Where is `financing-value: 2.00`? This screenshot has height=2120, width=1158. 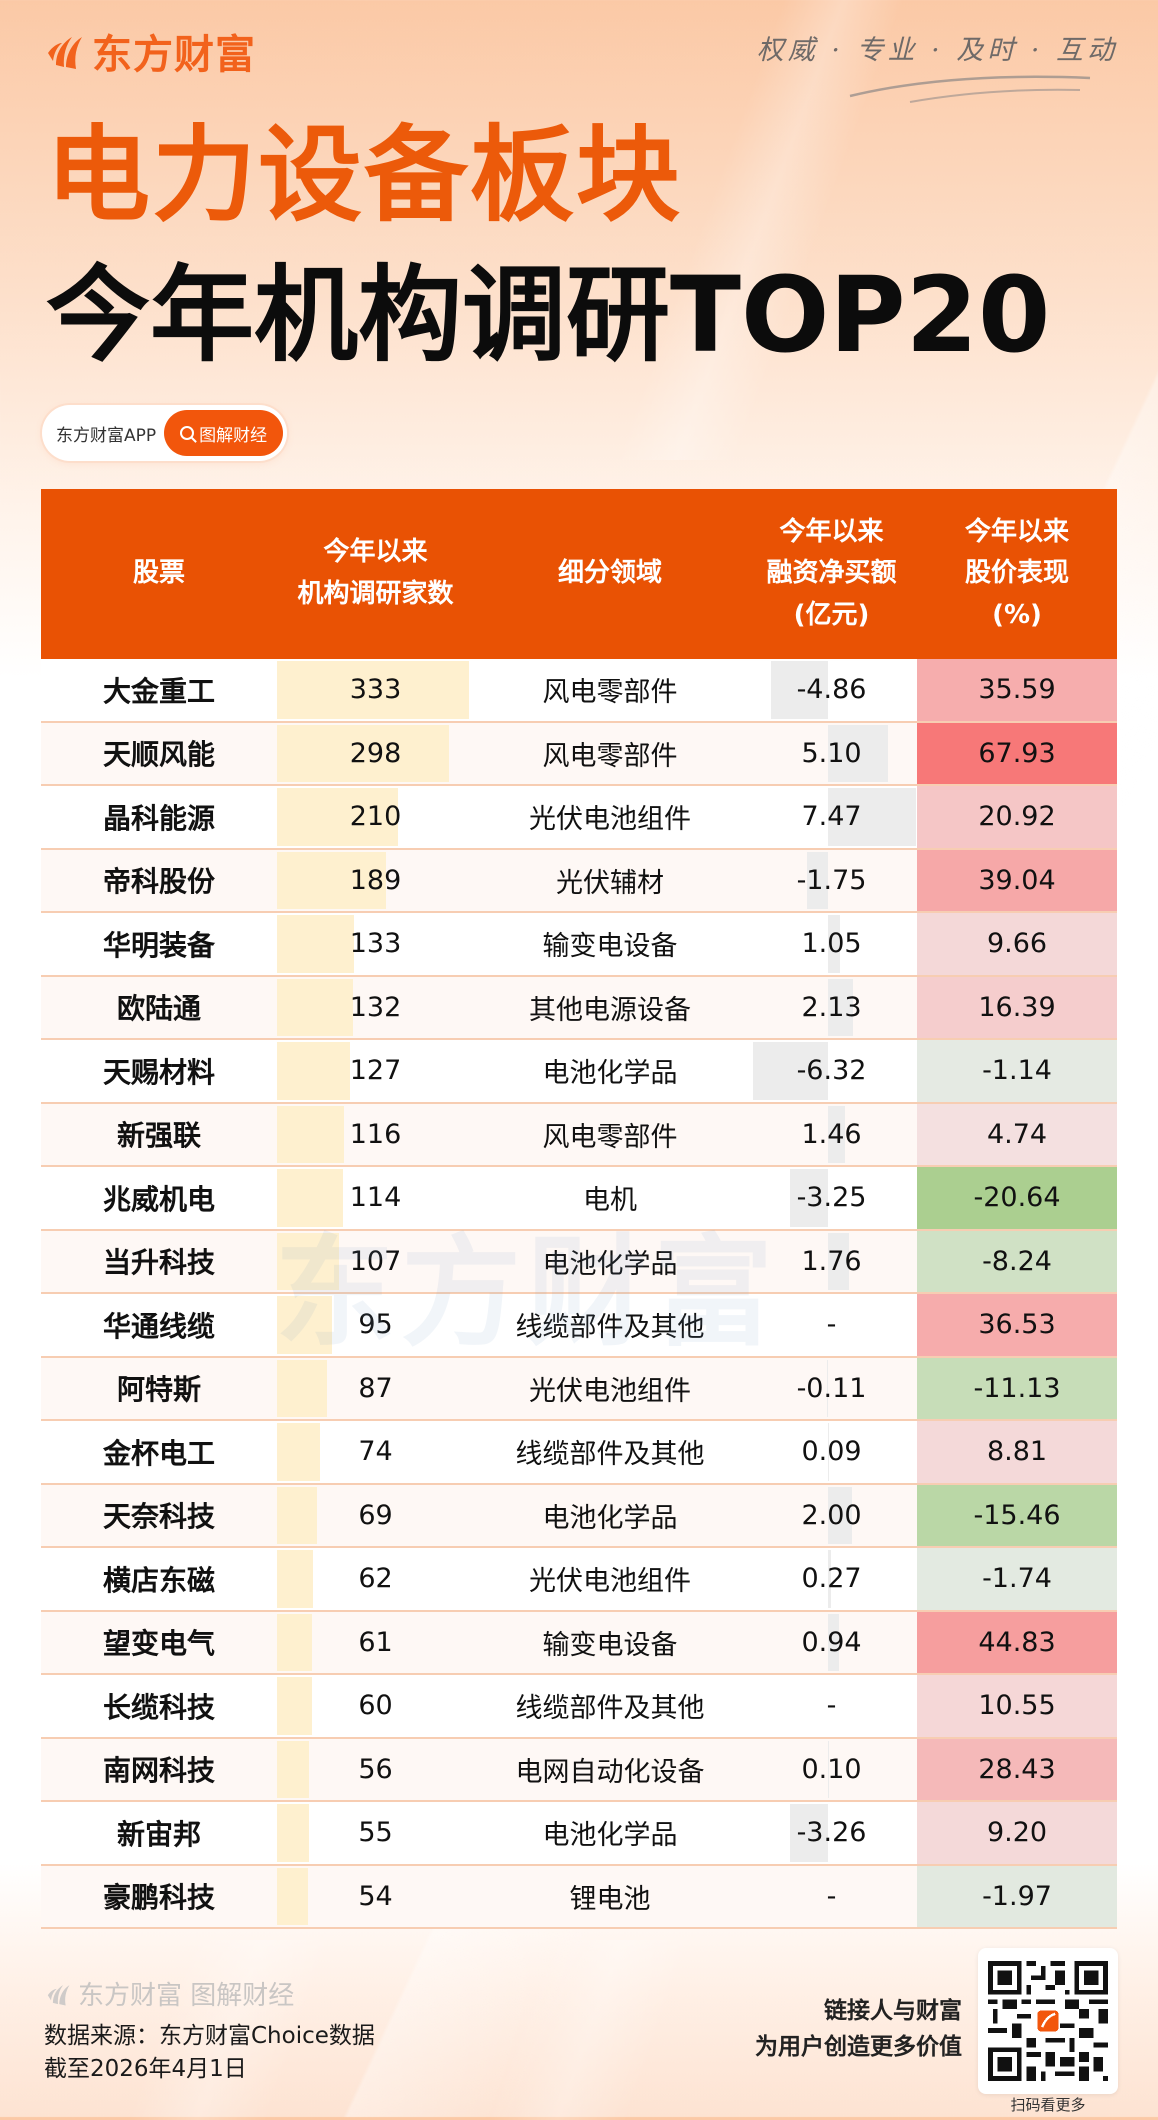
financing-value: 2.00 is located at coordinates (831, 1516).